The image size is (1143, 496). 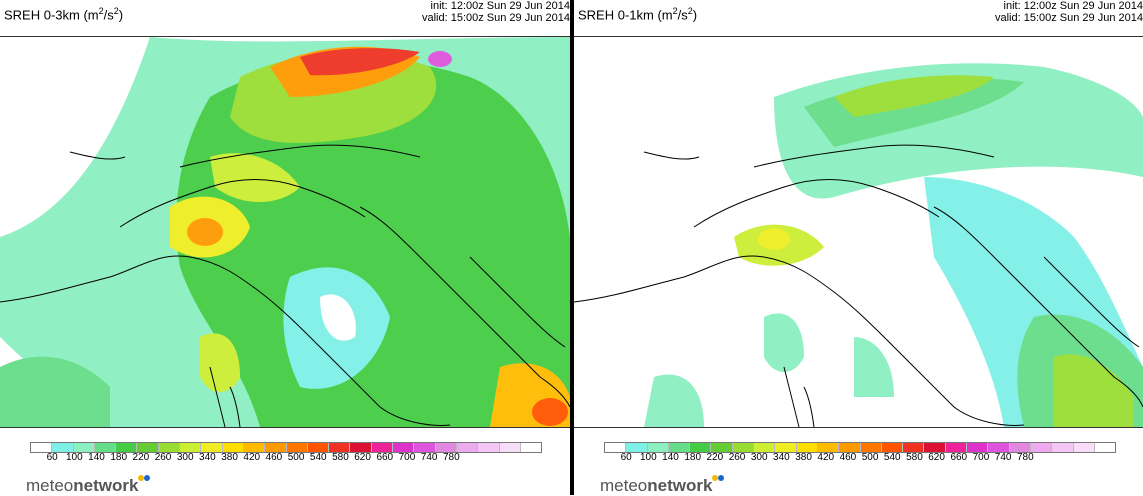 What do you see at coordinates (759, 457) in the screenshot?
I see `colorbar-tick-label: 300` at bounding box center [759, 457].